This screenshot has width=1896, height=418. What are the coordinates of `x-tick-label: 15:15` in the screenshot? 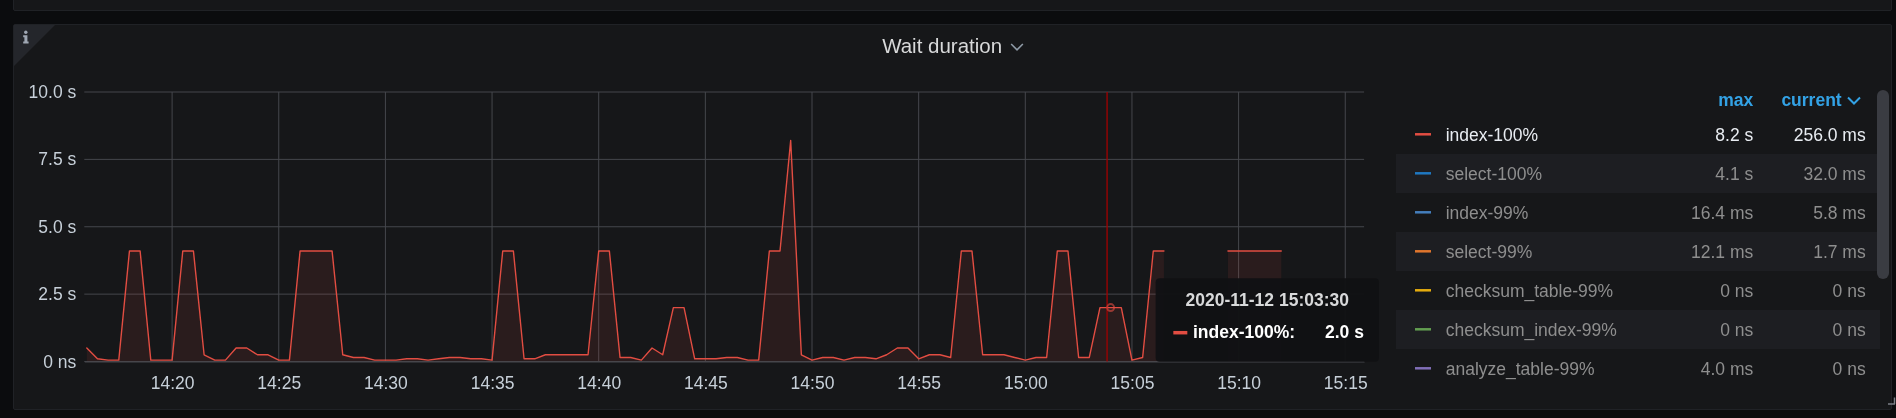 It's located at (1345, 382).